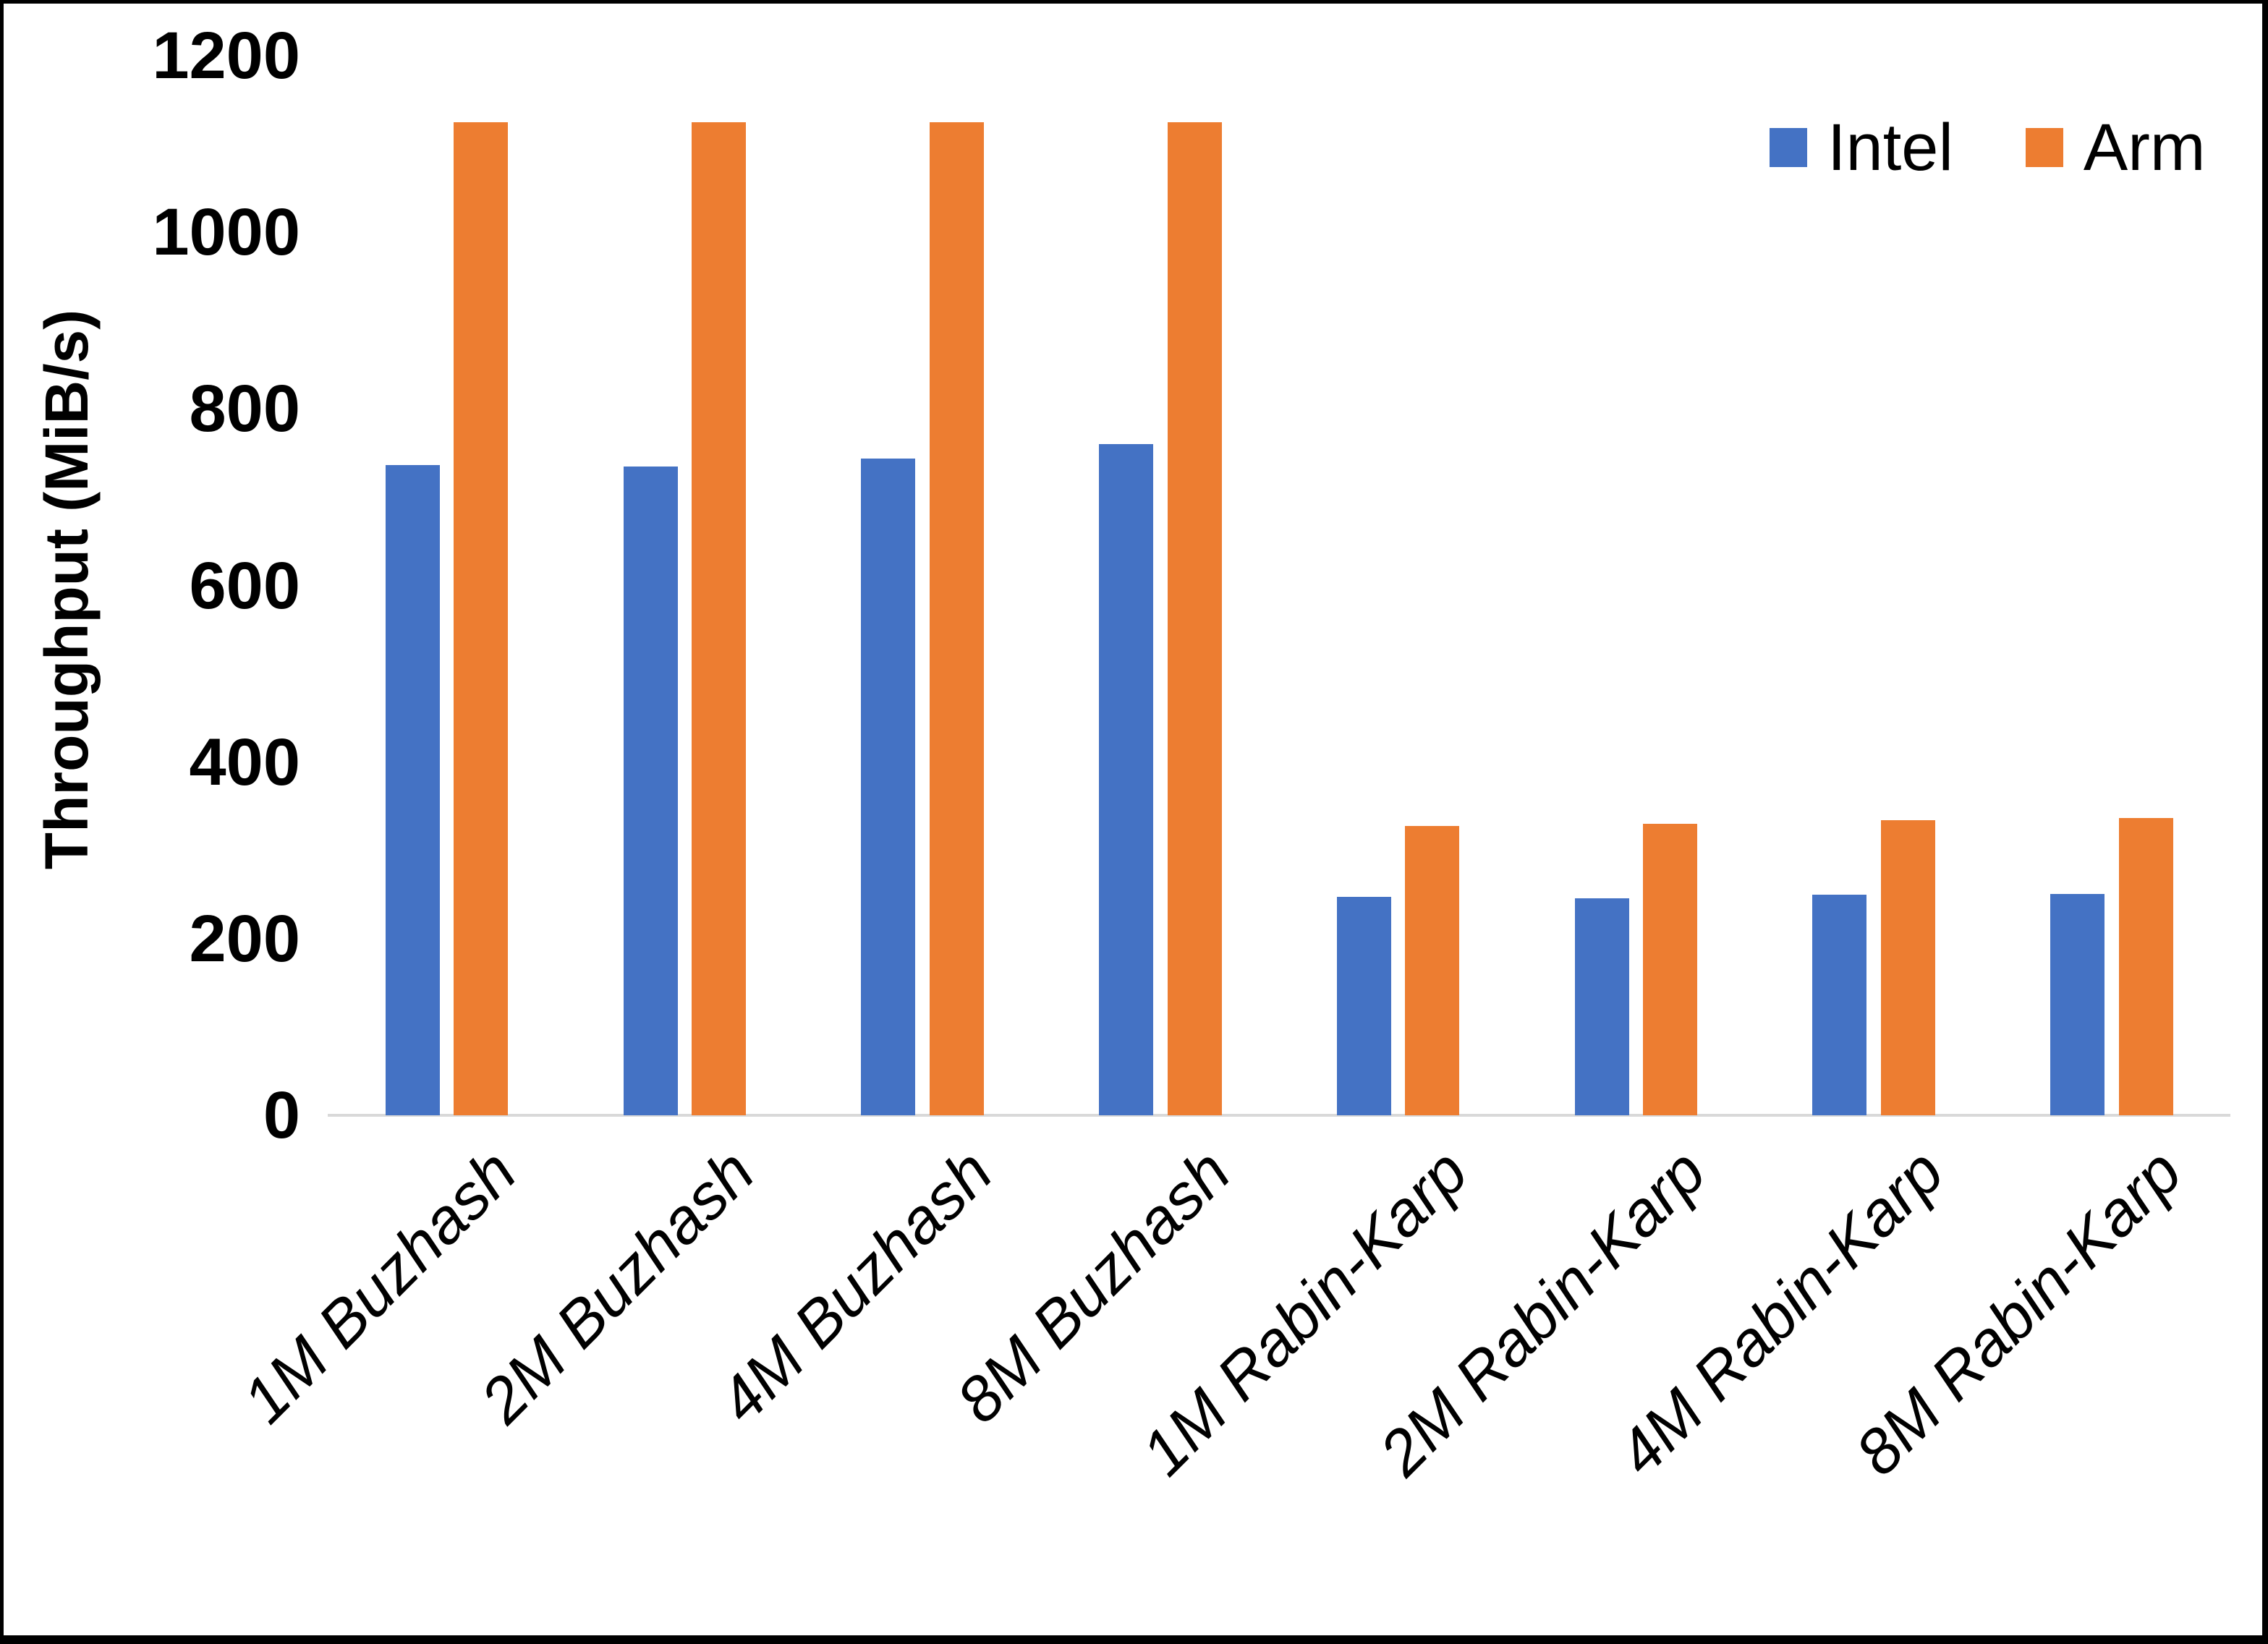  What do you see at coordinates (2144, 147) in the screenshot?
I see `legend-label-arm: Arm` at bounding box center [2144, 147].